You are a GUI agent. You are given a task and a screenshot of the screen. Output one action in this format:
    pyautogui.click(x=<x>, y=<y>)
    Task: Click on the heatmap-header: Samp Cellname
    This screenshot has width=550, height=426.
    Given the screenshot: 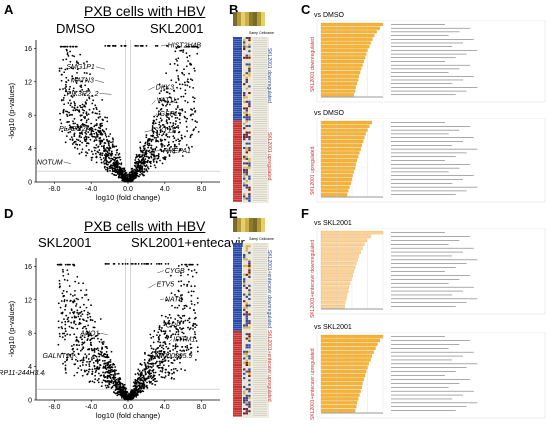 What is the action you would take?
    pyautogui.click(x=261, y=33)
    